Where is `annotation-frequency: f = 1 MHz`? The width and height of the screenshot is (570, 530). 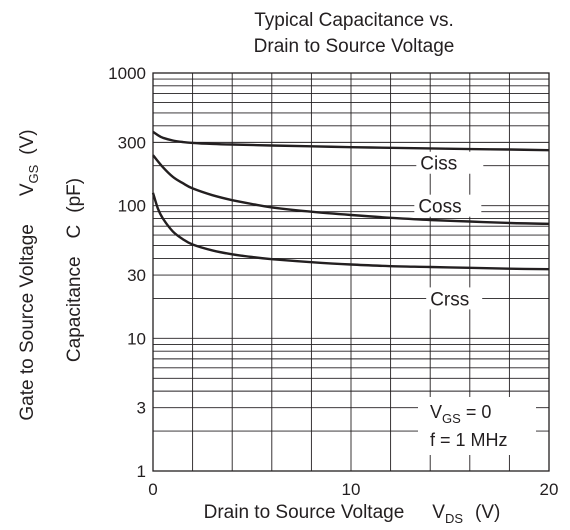
annotation-frequency: f = 1 MHz is located at coordinates (469, 440).